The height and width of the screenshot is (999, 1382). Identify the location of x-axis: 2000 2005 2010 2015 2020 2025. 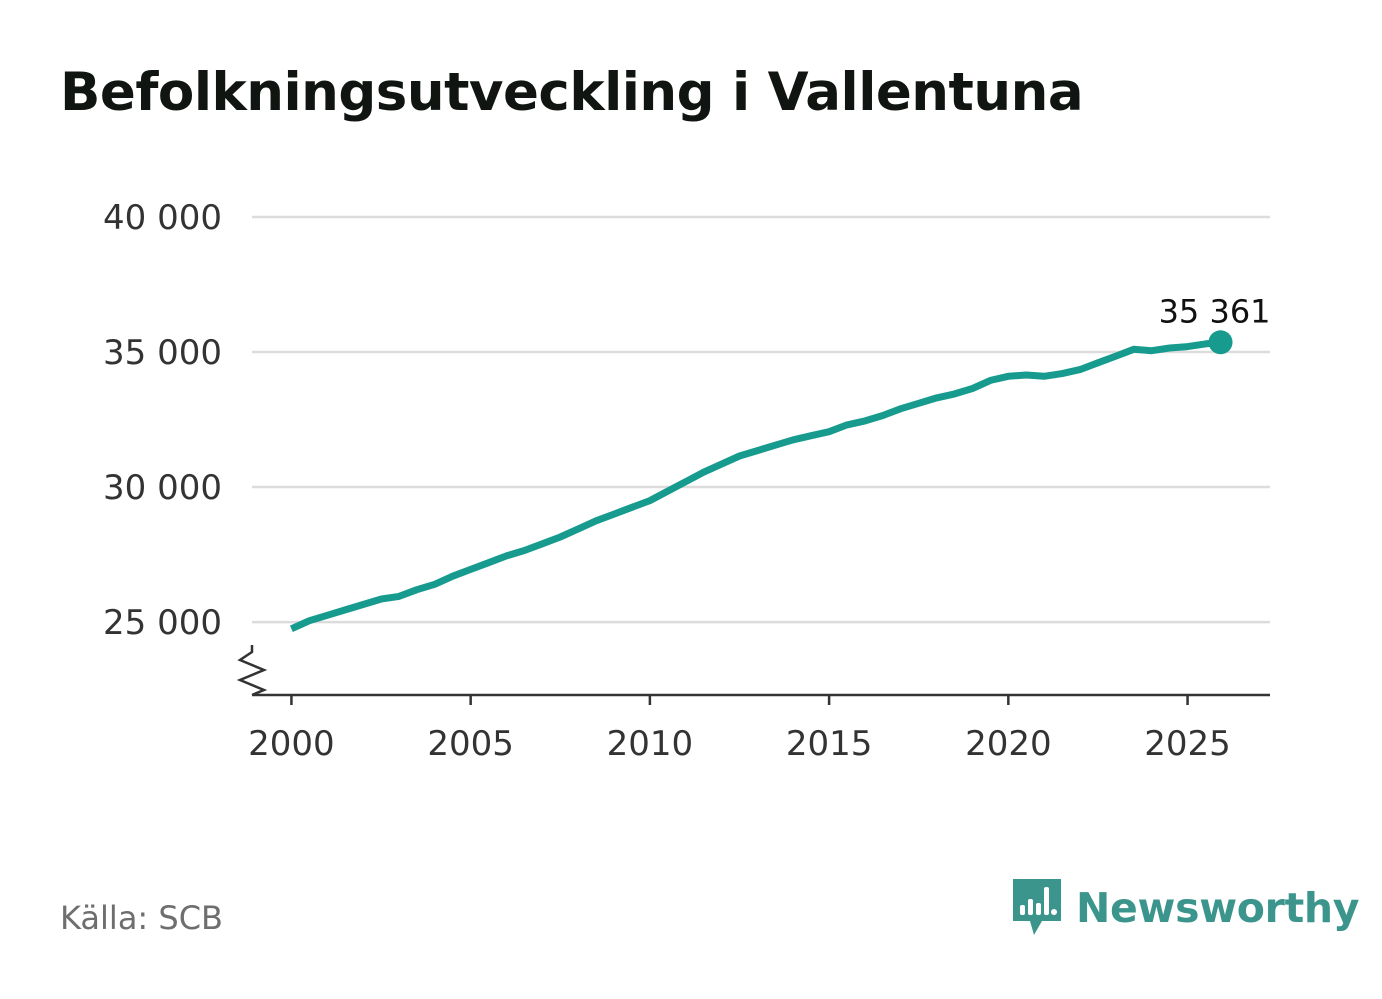
(753, 704).